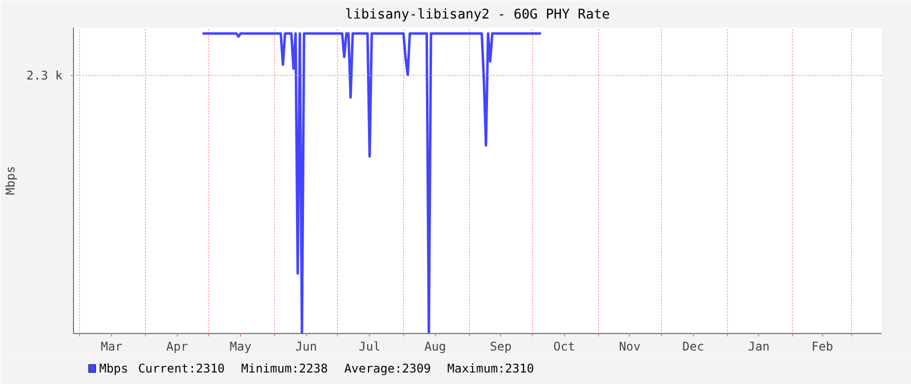 The width and height of the screenshot is (911, 384). What do you see at coordinates (477, 15) in the screenshot?
I see `chart-title: libisany-libisany2 - 60G PHY Rate` at bounding box center [477, 15].